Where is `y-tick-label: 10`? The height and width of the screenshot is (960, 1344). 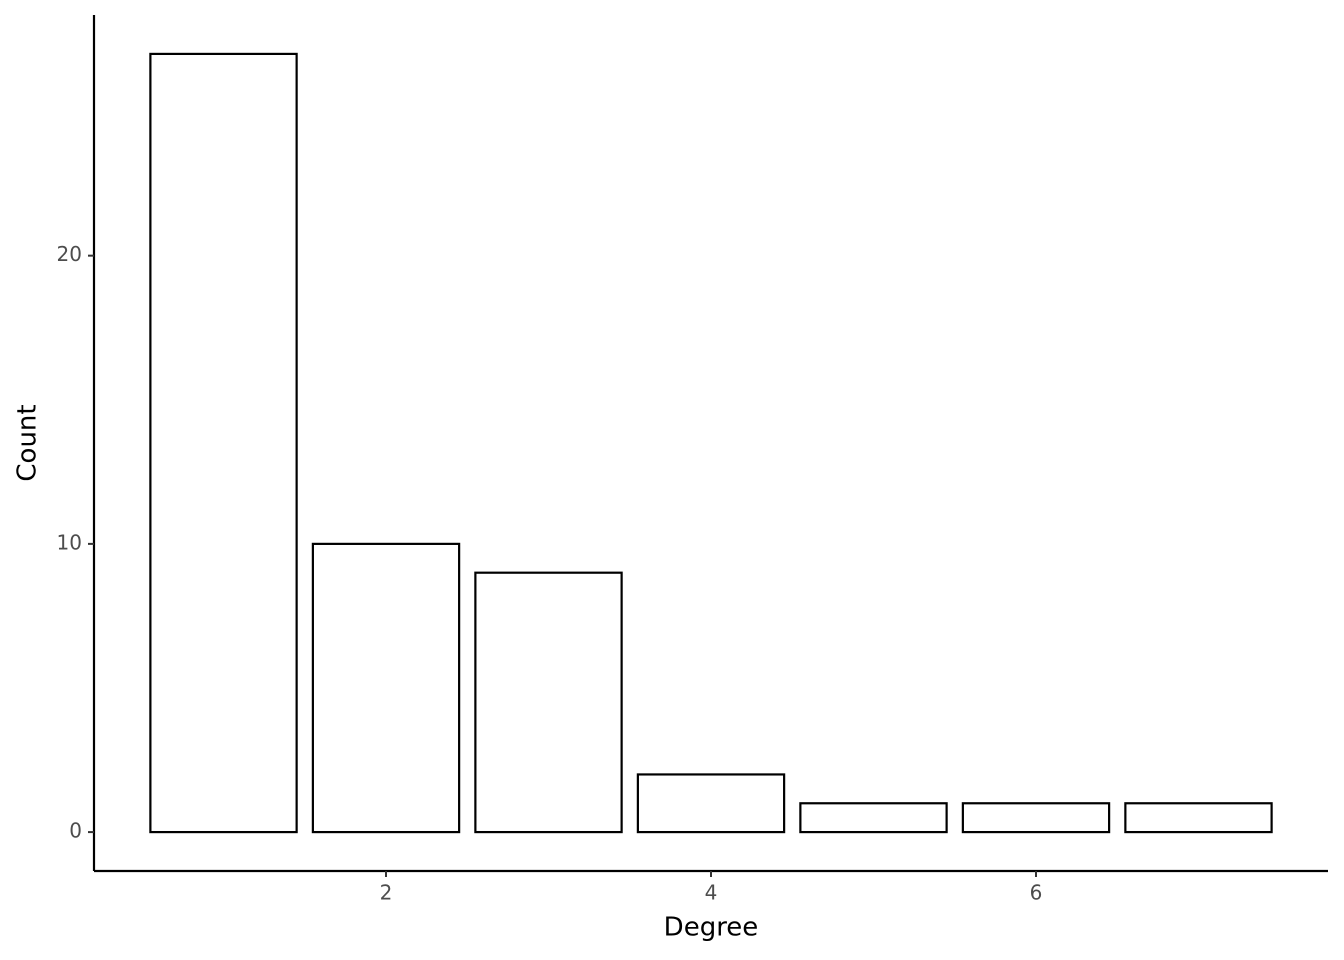
y-tick-label: 10 is located at coordinates (69, 542).